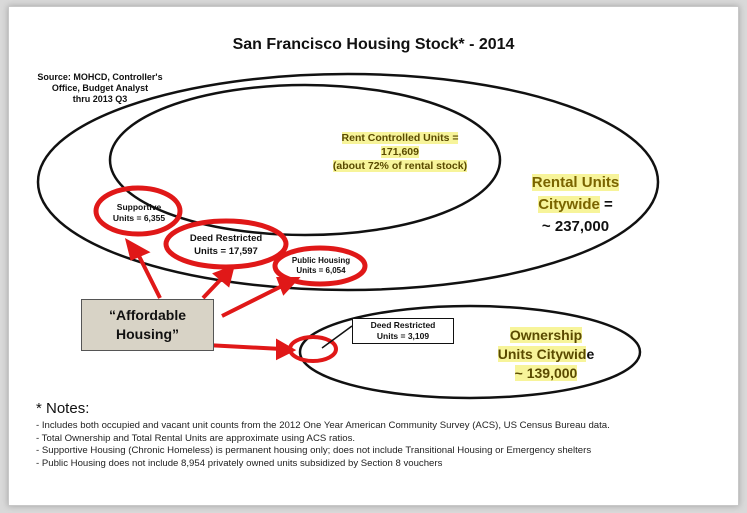 This screenshot has height=513, width=747. What do you see at coordinates (313, 349) in the screenshot?
I see `ownership-deed-red-circle` at bounding box center [313, 349].